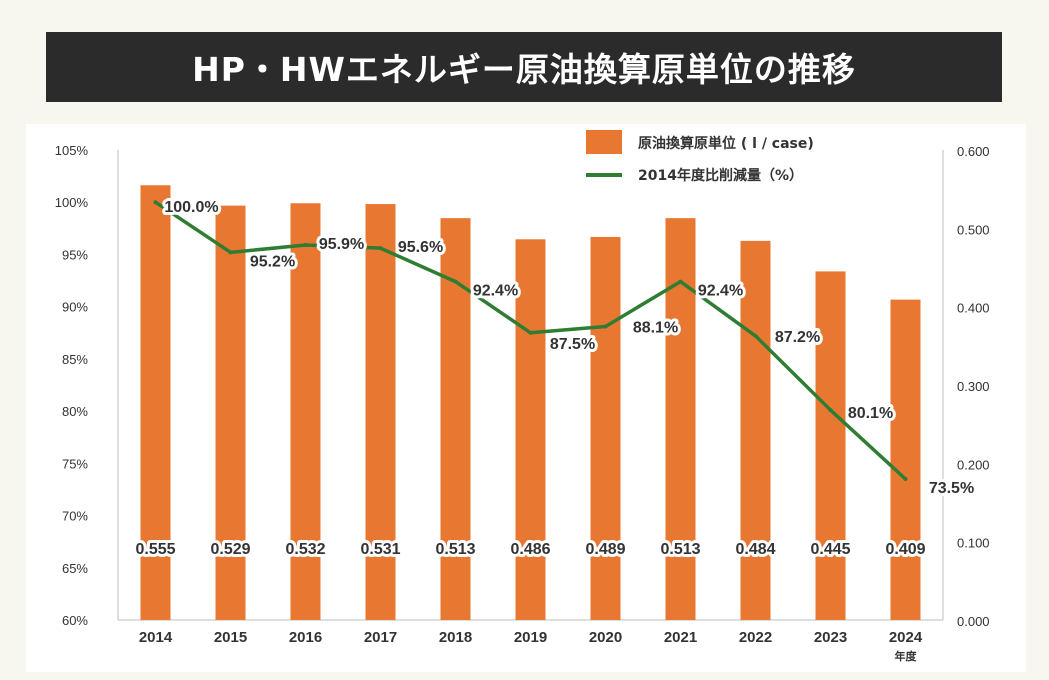 The width and height of the screenshot is (1049, 680). What do you see at coordinates (973, 151) in the screenshot?
I see `right-axis-tick: 0.600` at bounding box center [973, 151].